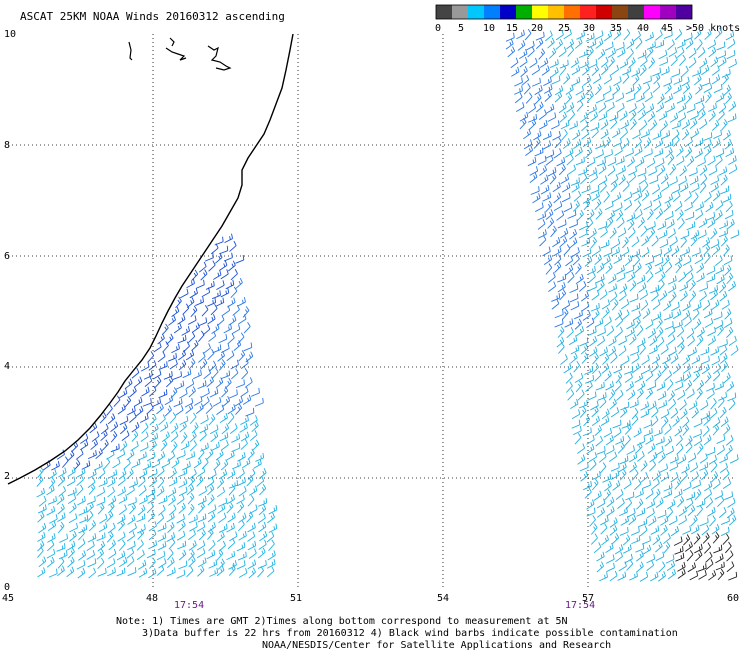 The height and width of the screenshot is (650, 740). I want to click on legend-swatch, so click(652, 12).